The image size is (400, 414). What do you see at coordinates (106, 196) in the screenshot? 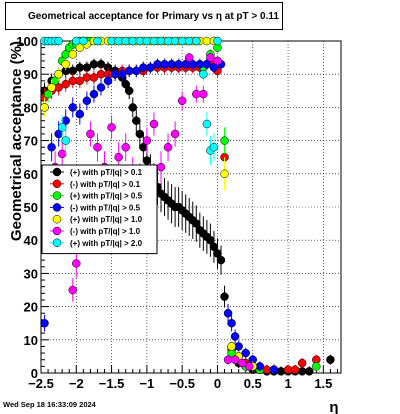
I see `legend-label: (+) with pT/|q| > 0.5` at bounding box center [106, 196].